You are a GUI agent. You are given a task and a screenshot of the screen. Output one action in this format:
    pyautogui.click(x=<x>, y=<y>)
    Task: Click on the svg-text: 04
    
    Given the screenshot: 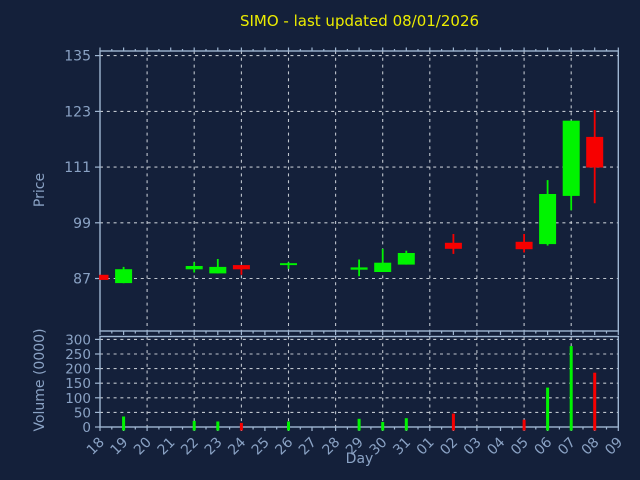 What is the action you would take?
    pyautogui.click(x=496, y=446)
    